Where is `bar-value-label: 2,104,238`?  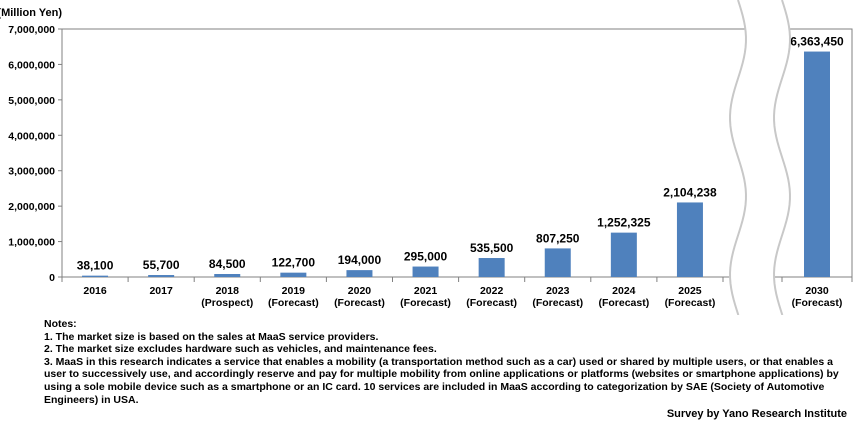 bar-value-label: 2,104,238 is located at coordinates (690, 192).